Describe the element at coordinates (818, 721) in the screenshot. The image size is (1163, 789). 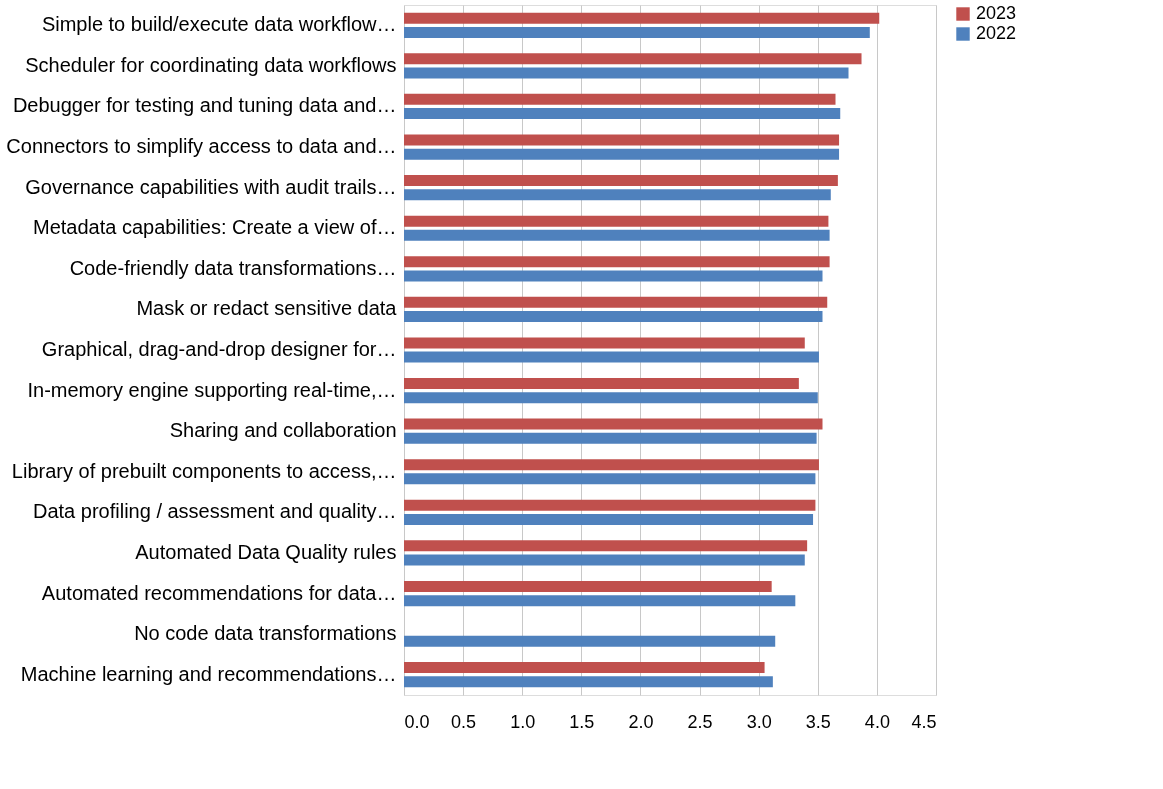
I see `x-tick-label: 3.5` at that location.